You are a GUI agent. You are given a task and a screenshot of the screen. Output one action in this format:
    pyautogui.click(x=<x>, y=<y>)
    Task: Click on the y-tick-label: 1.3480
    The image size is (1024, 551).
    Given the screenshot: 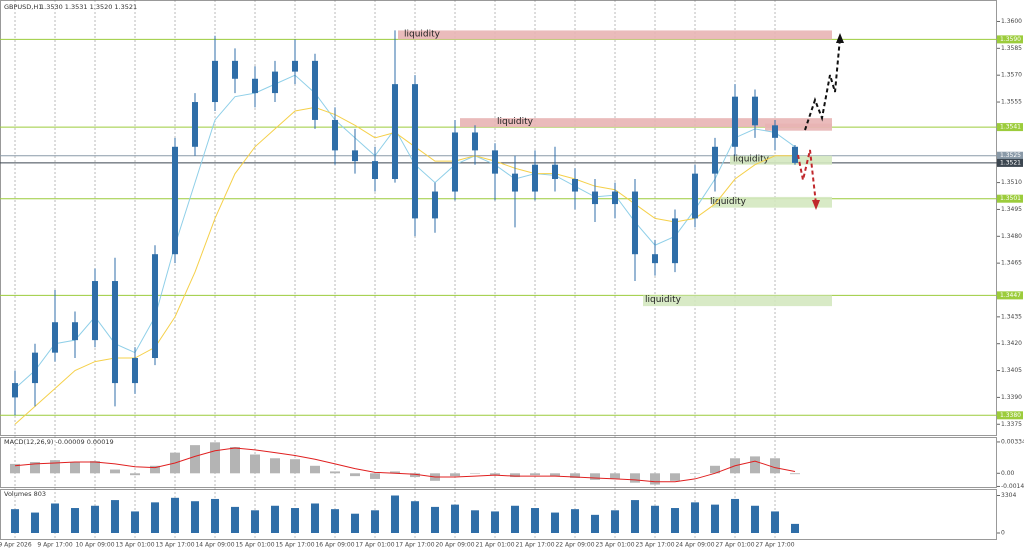 What is the action you would take?
    pyautogui.click(x=1011, y=236)
    